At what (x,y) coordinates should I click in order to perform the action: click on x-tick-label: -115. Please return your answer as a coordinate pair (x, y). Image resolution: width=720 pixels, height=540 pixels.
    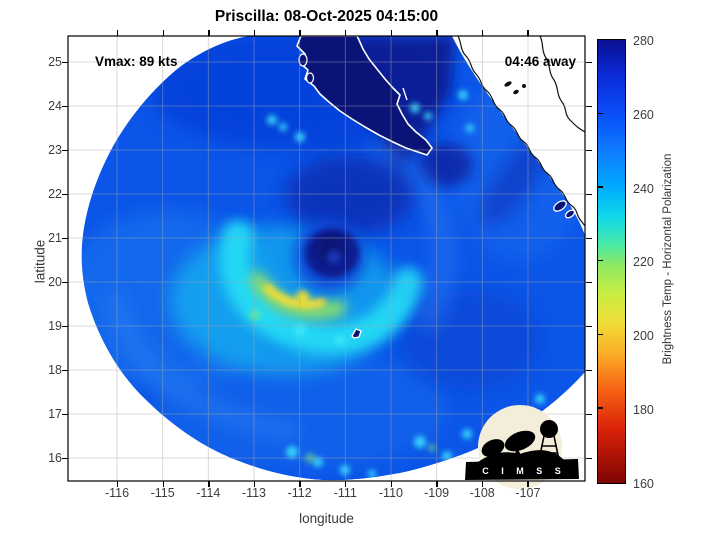
    Looking at the image, I should click on (162, 493).